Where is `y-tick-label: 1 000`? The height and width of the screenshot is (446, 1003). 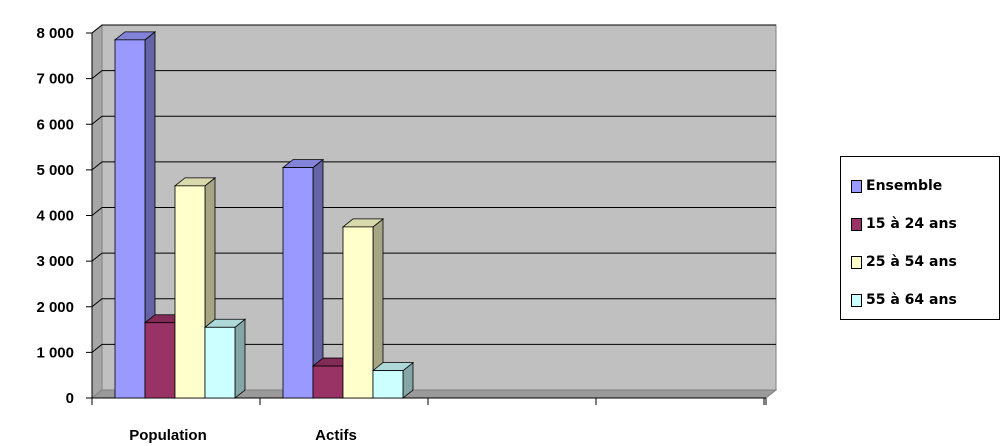 y-tick-label: 1 000 is located at coordinates (55, 352).